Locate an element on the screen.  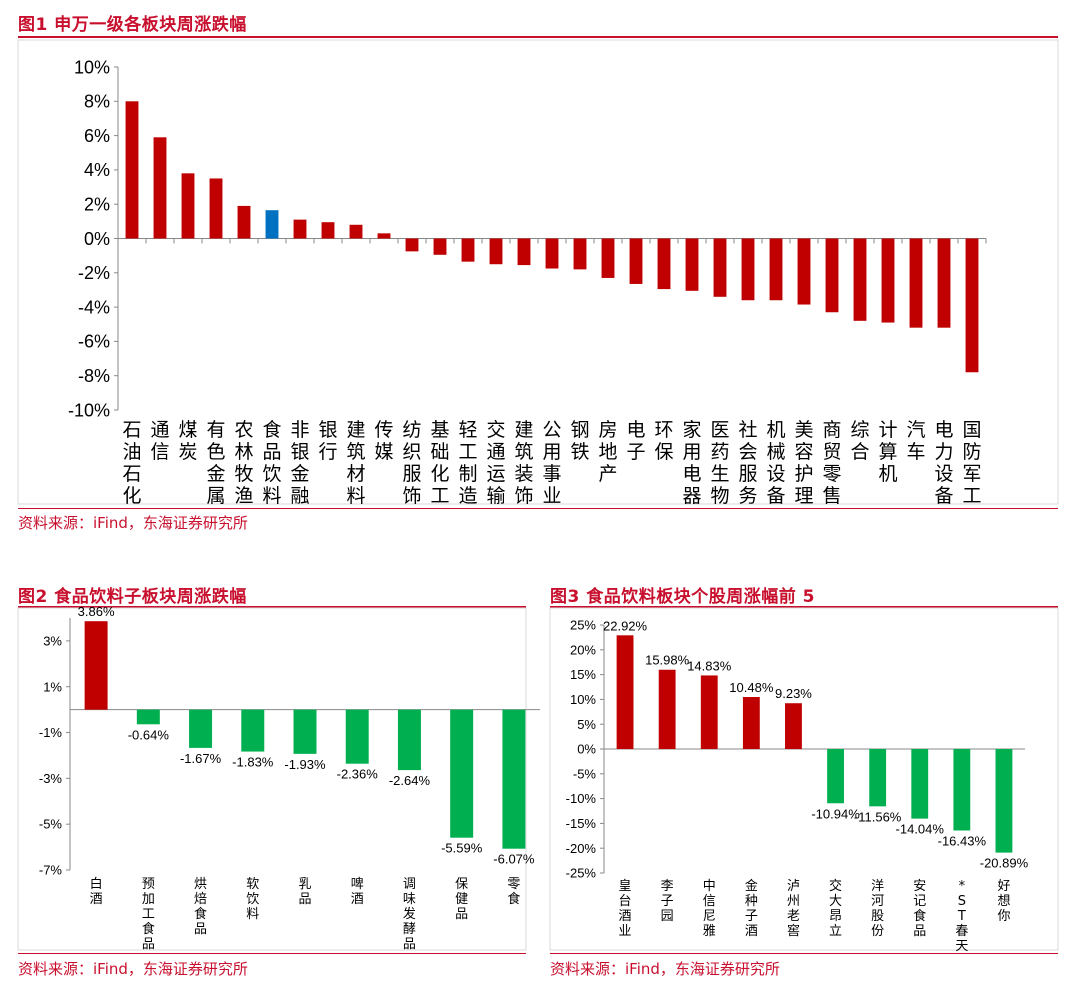
x-category-label: 软饮料 is located at coordinates (252, 899).